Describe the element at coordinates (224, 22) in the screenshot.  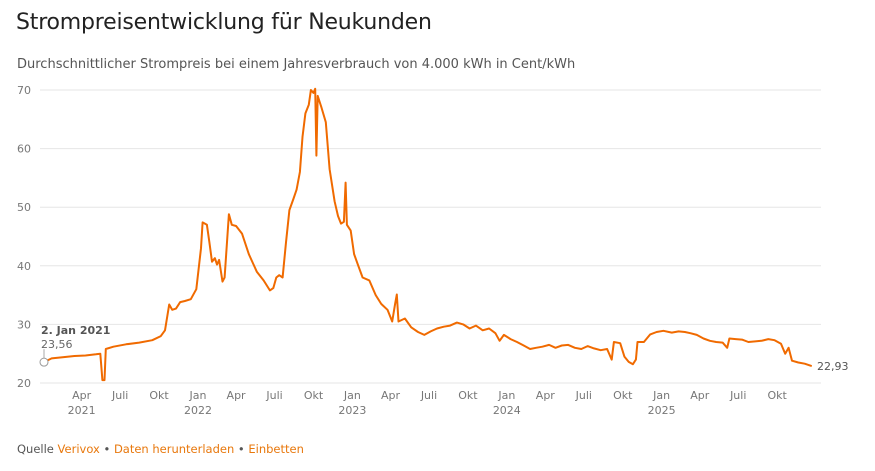
I see `chart-title: Strompreisentwicklung für Neukunden` at that location.